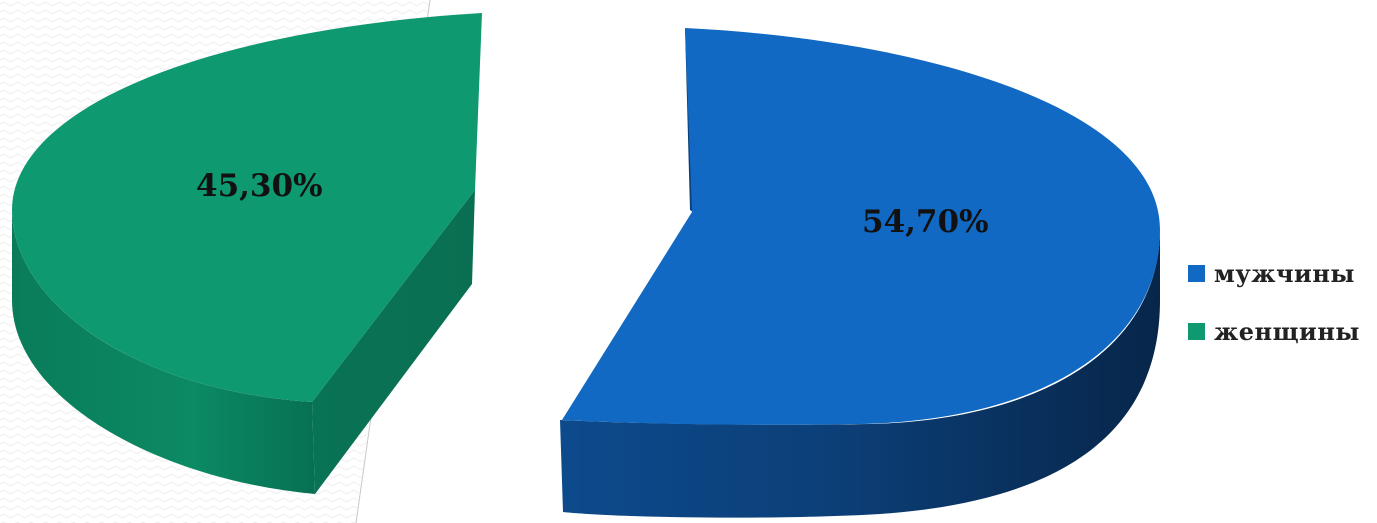 This screenshot has height=523, width=1377. What do you see at coordinates (163, 352) in the screenshot?
I see `slice-zhenshchiny-side` at bounding box center [163, 352].